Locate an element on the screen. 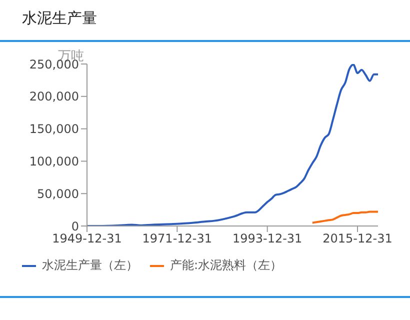 The width and height of the screenshot is (410, 320). y-tick-label: 50,000 is located at coordinates (58, 193).